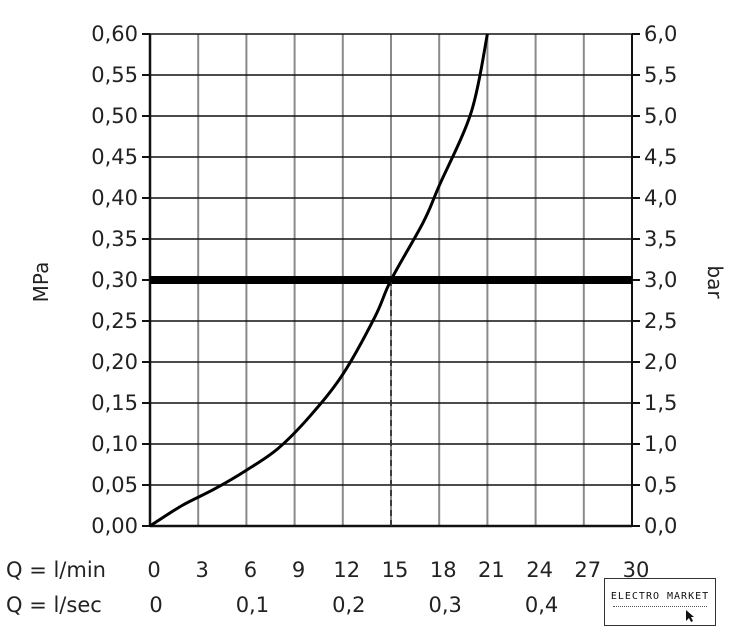 The width and height of the screenshot is (744, 640). I want to click on y-left-tick-label: 0,05, so click(114, 485).